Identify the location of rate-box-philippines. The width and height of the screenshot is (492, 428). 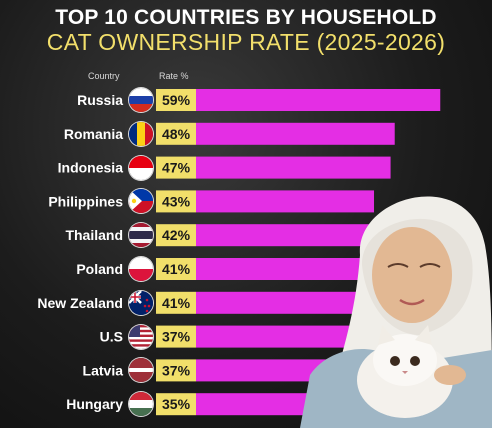
(176, 201).